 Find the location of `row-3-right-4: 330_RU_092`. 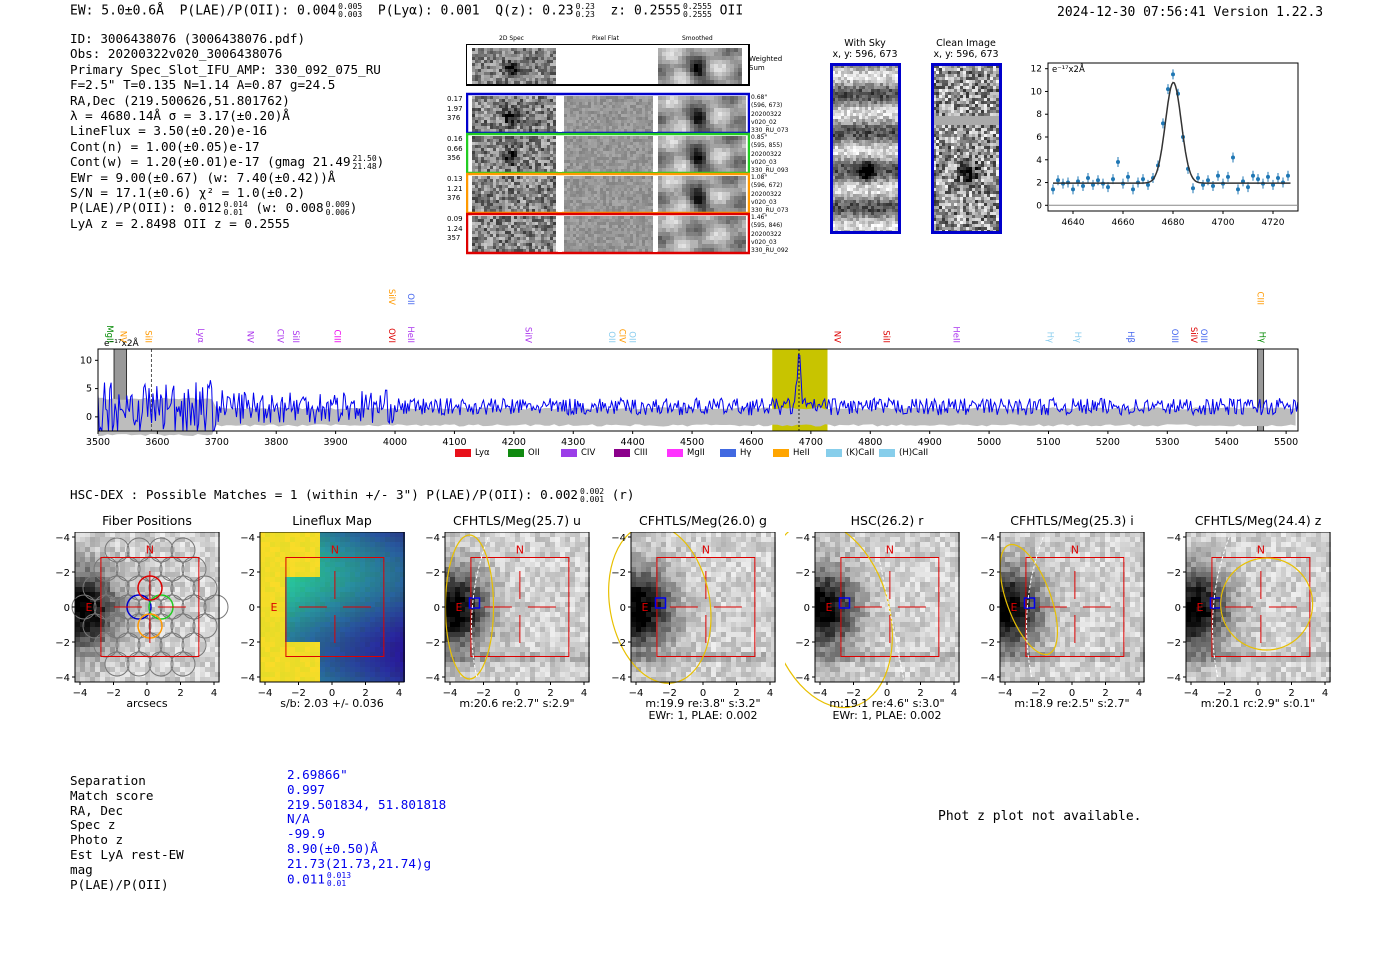

row-3-right-4: 330_RU_092 is located at coordinates (770, 251).